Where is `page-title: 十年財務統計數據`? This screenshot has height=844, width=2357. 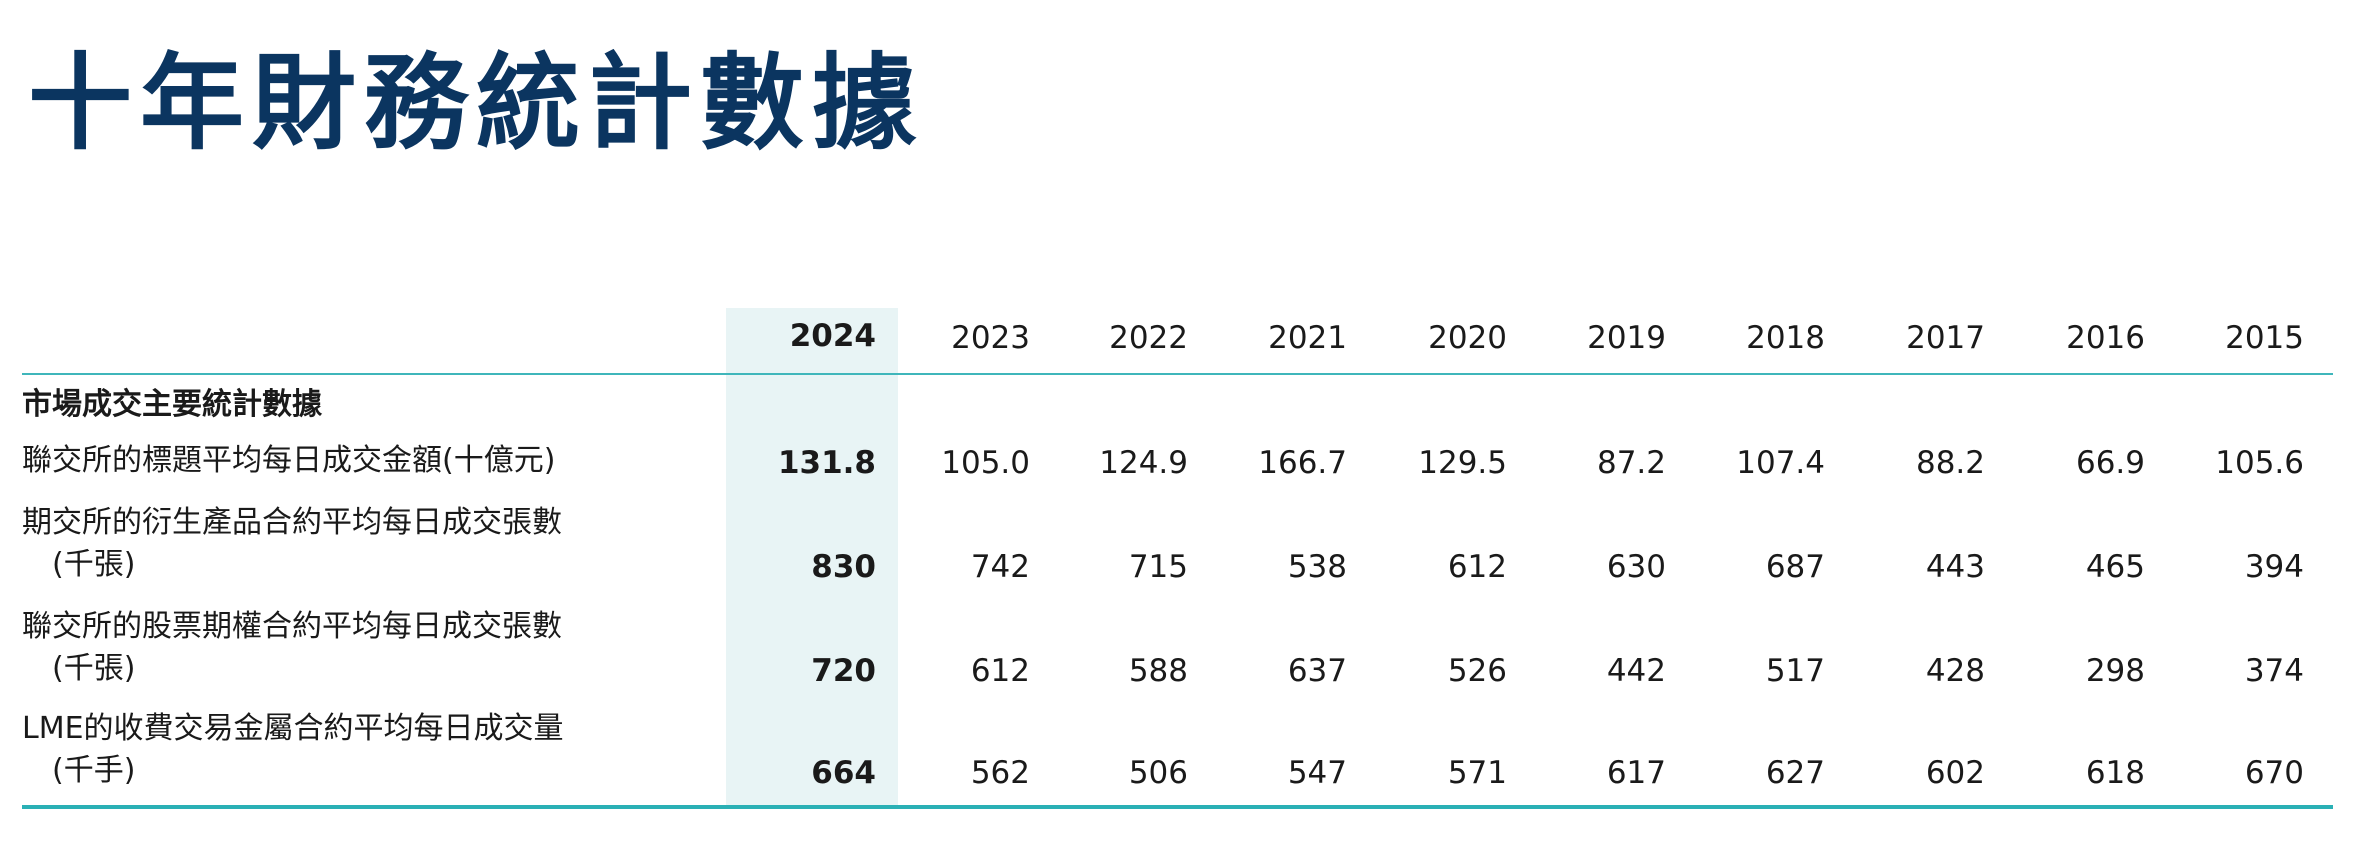
page-title: 十年財務統計數據 is located at coordinates (476, 103).